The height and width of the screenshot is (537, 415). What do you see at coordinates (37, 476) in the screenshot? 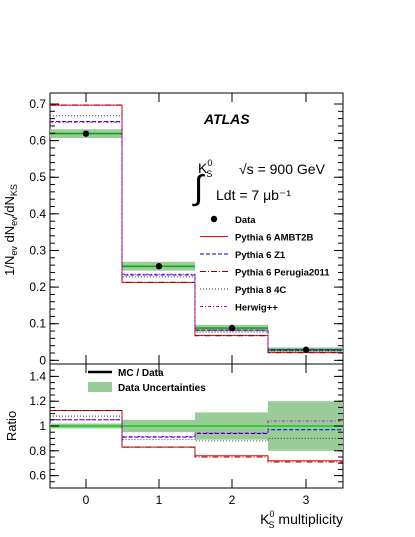
I see `ratio-y-tick-label: 0.6` at bounding box center [37, 476].